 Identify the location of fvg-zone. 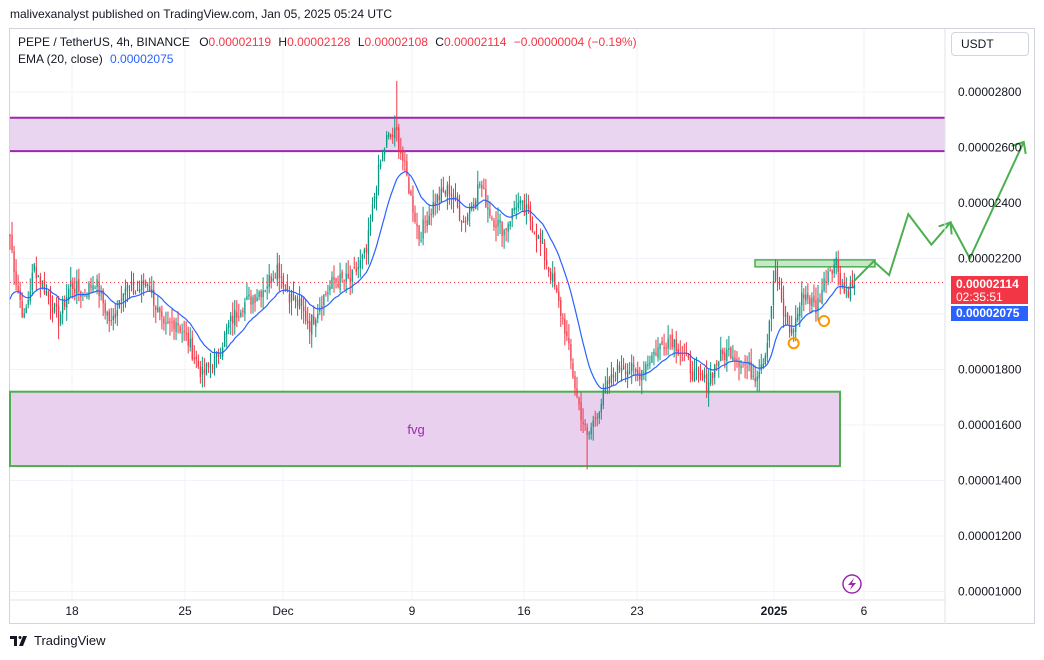
(425, 429).